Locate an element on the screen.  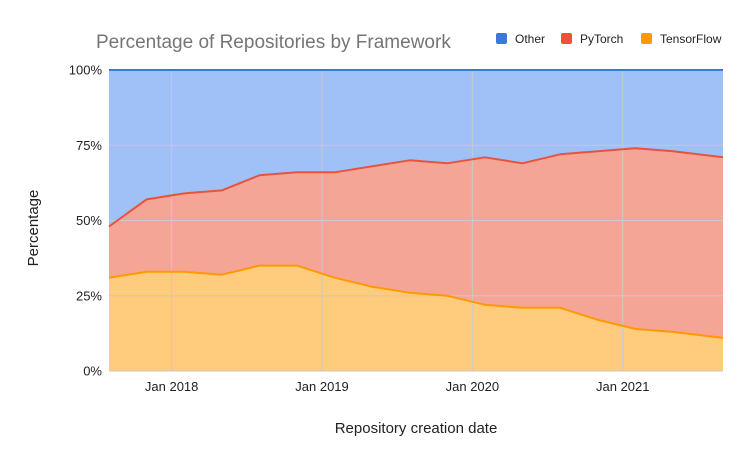
legend: Other PyTorch TensorFlow is located at coordinates (609, 39).